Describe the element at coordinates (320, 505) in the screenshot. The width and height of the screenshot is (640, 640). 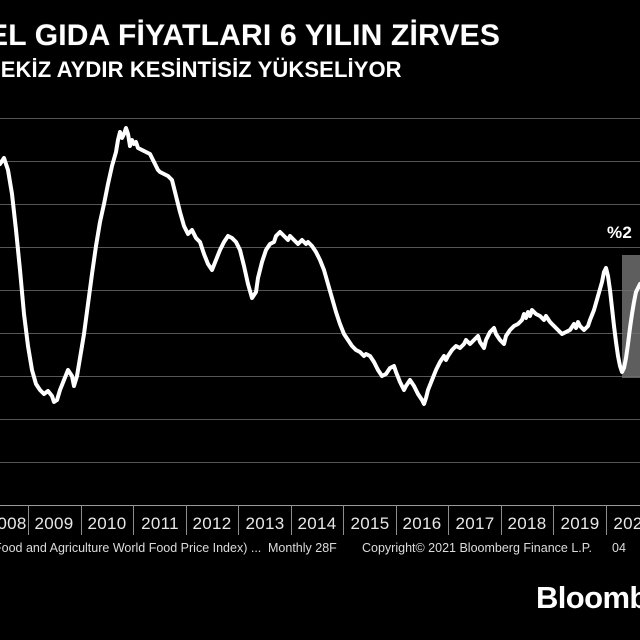
I see `axis-baseline` at that location.